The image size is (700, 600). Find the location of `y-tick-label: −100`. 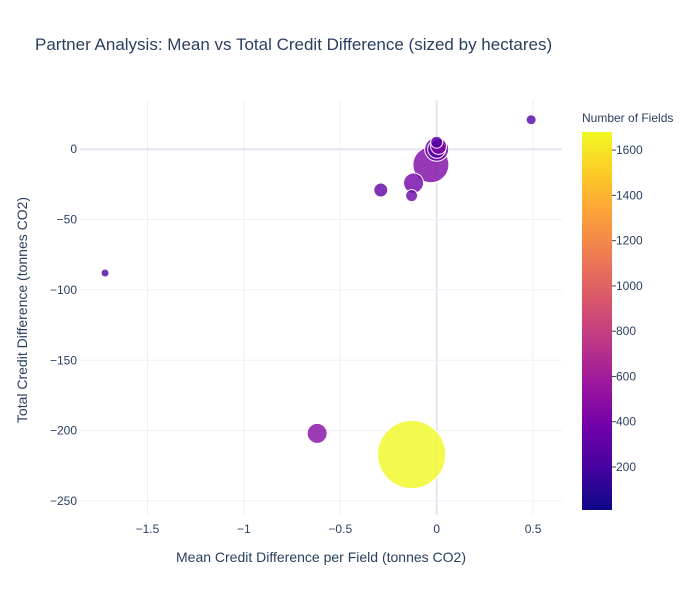

y-tick-label: −100 is located at coordinates (63, 290).